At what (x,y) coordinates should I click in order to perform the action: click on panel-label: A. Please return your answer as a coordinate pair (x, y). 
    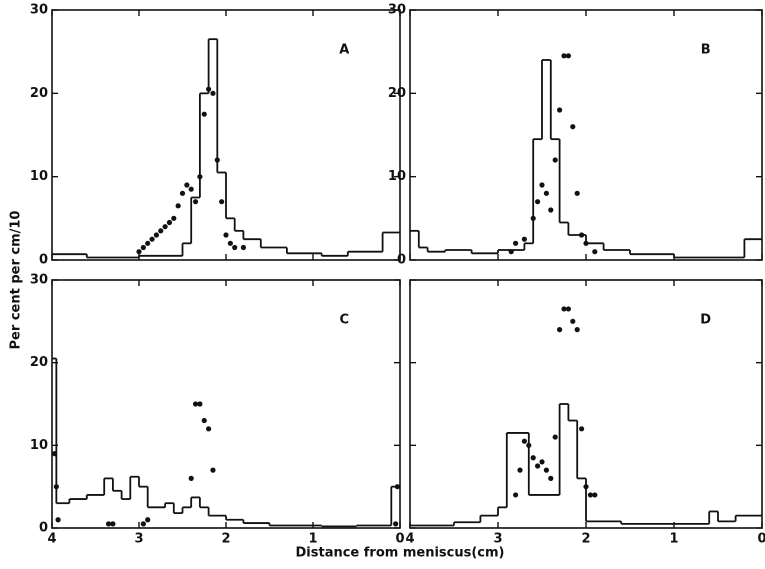
    Looking at the image, I should click on (344, 50).